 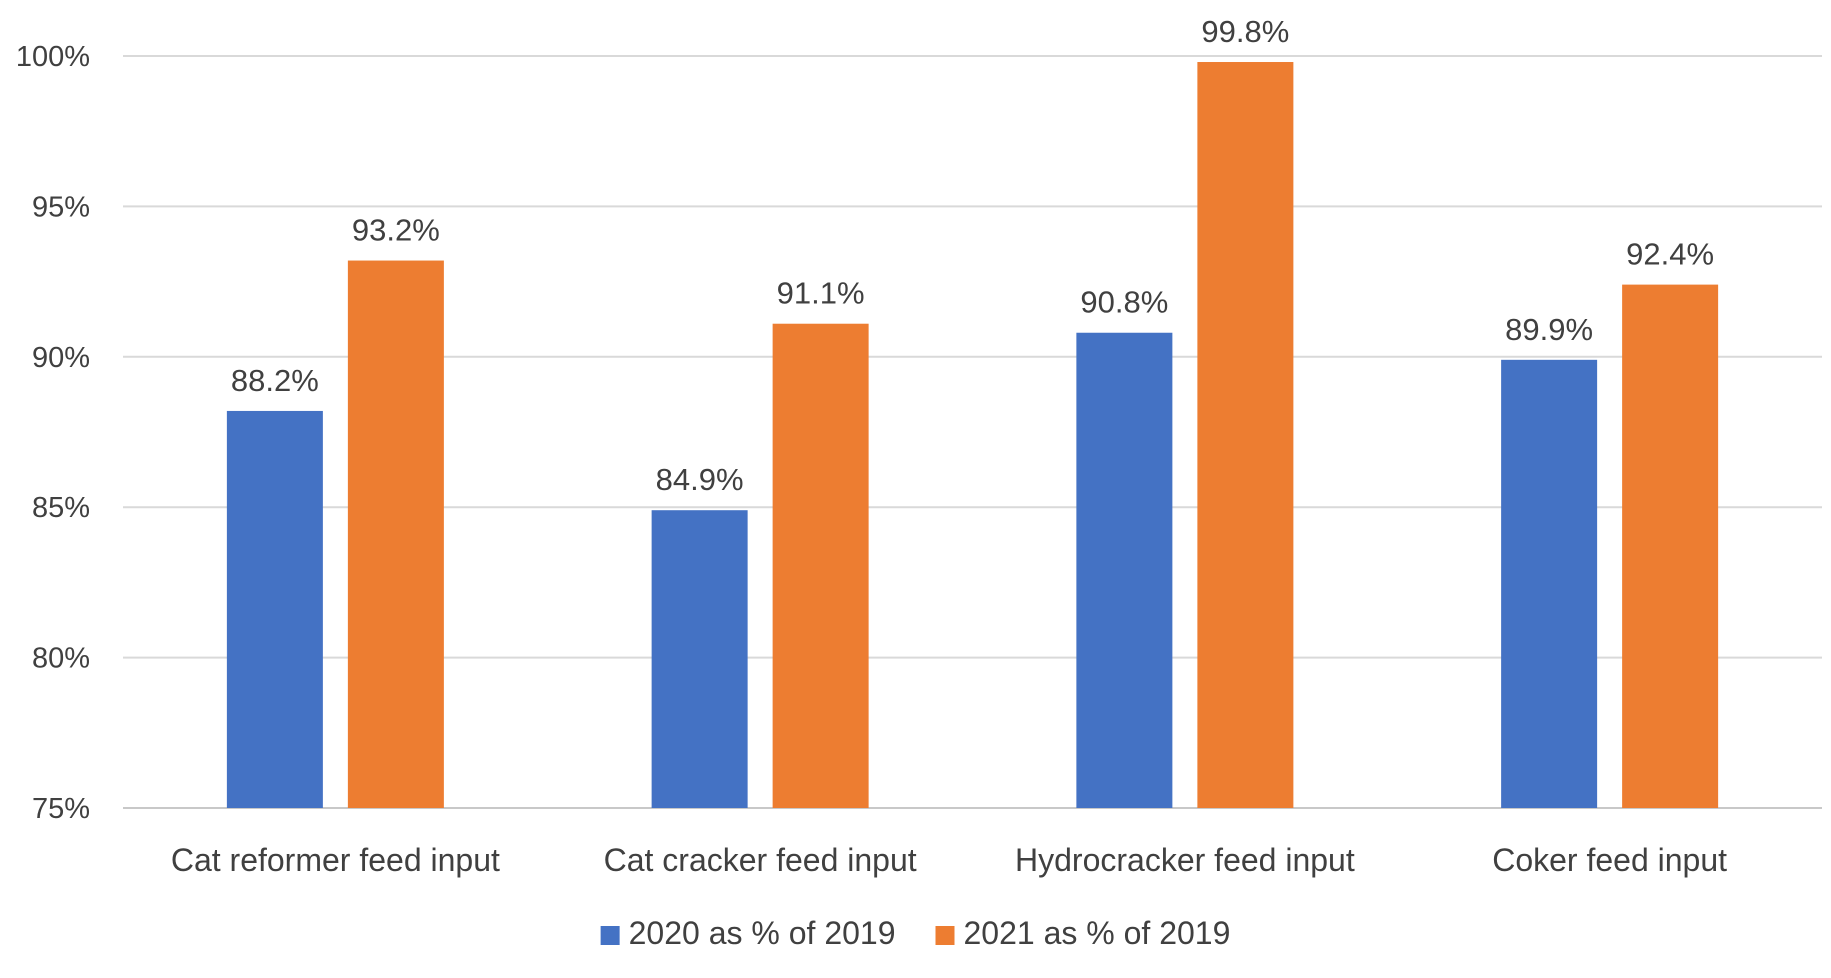 What do you see at coordinates (1670, 254) in the screenshot?
I see `data-label: 92.4%` at bounding box center [1670, 254].